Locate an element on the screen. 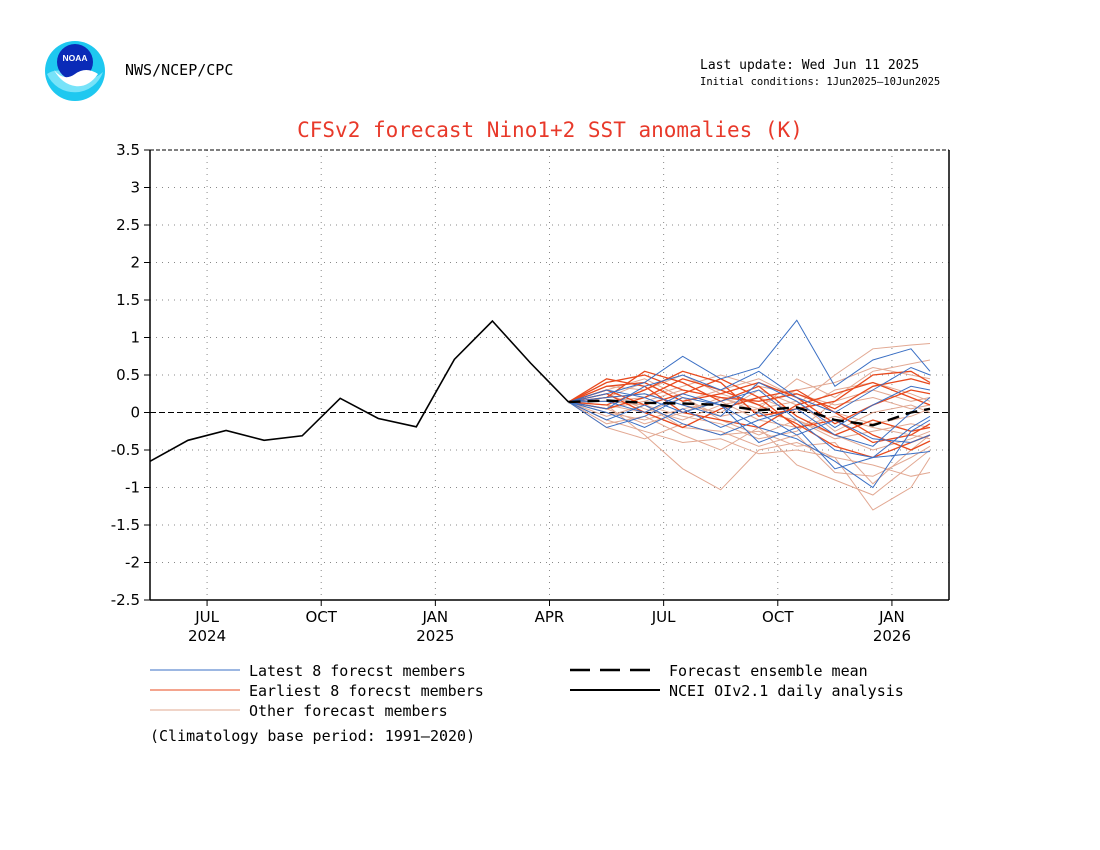 This screenshot has height=850, width=1100. y-tick-label: 3.5 is located at coordinates (128, 150).